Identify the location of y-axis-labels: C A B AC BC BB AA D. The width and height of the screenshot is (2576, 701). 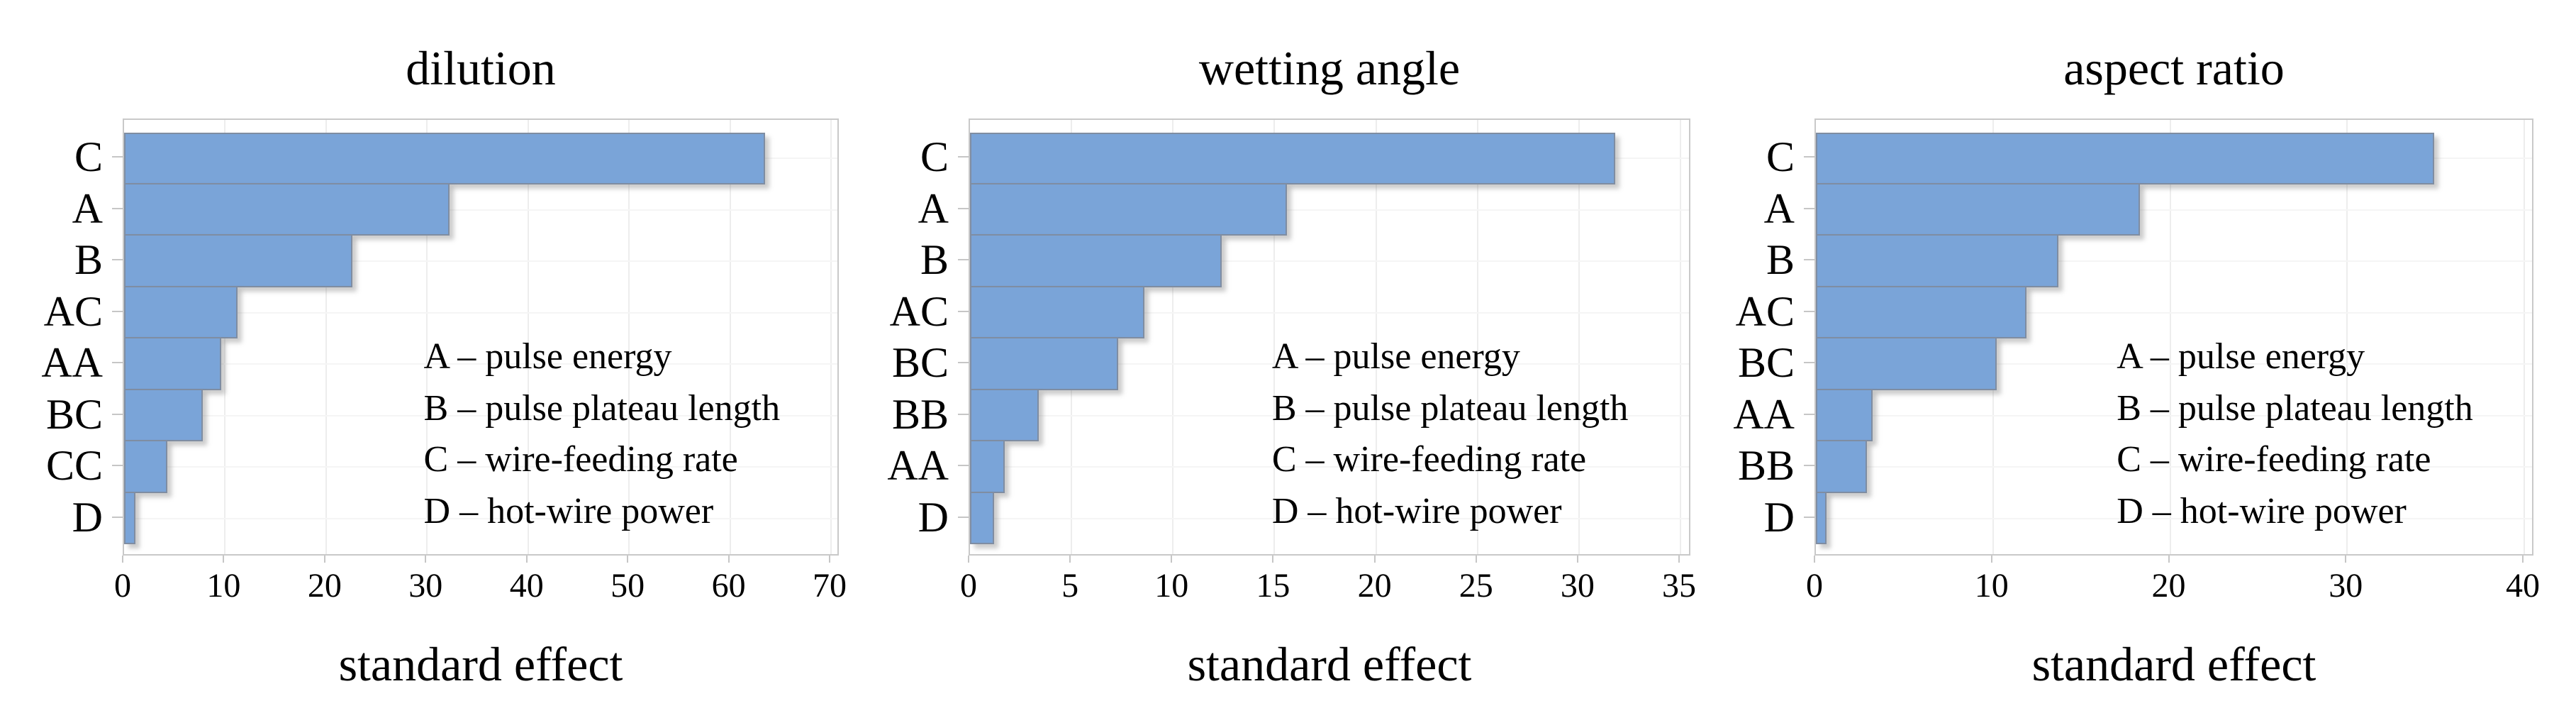
(904, 337).